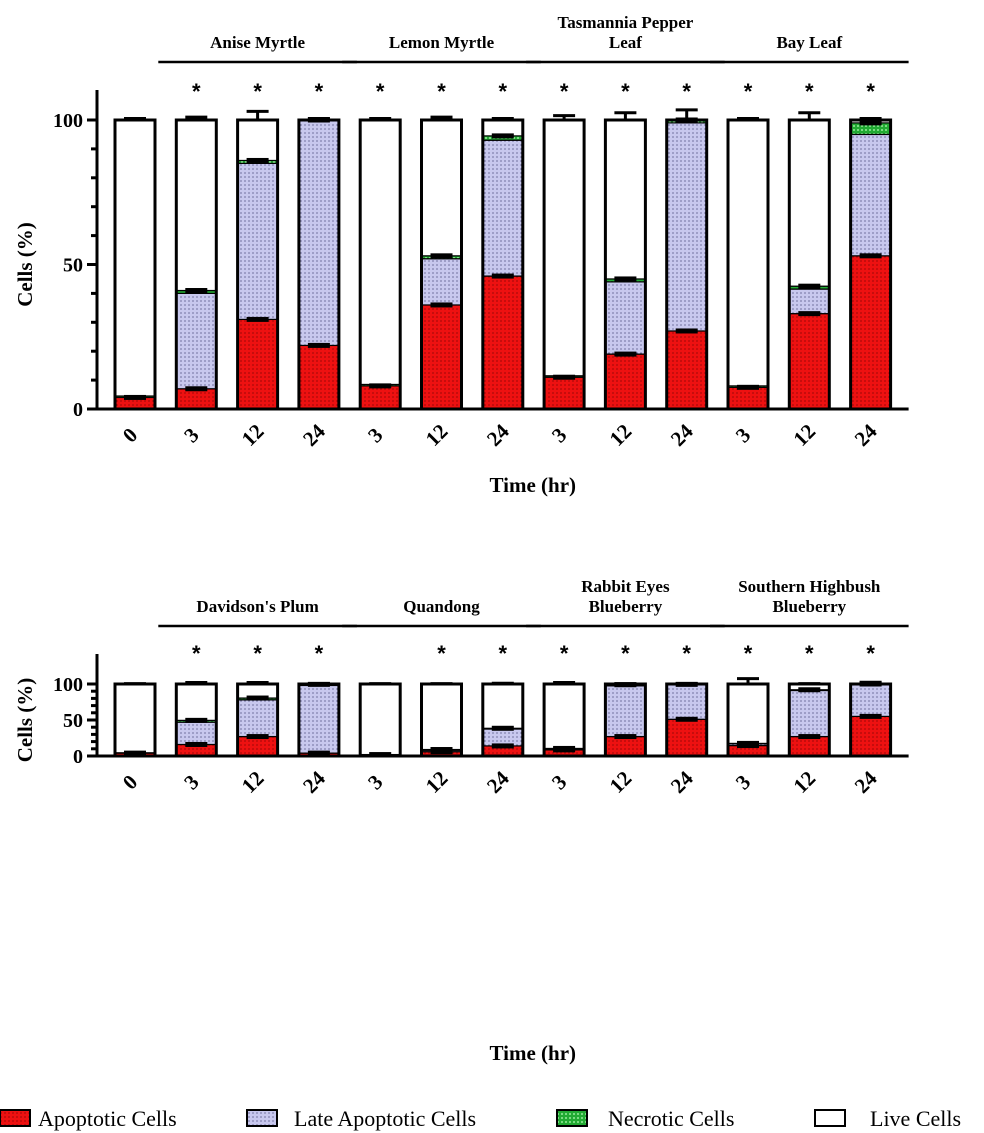 This screenshot has height=1133, width=984. What do you see at coordinates (572, 1118) in the screenshot?
I see `legend-swatch-necrotic` at bounding box center [572, 1118].